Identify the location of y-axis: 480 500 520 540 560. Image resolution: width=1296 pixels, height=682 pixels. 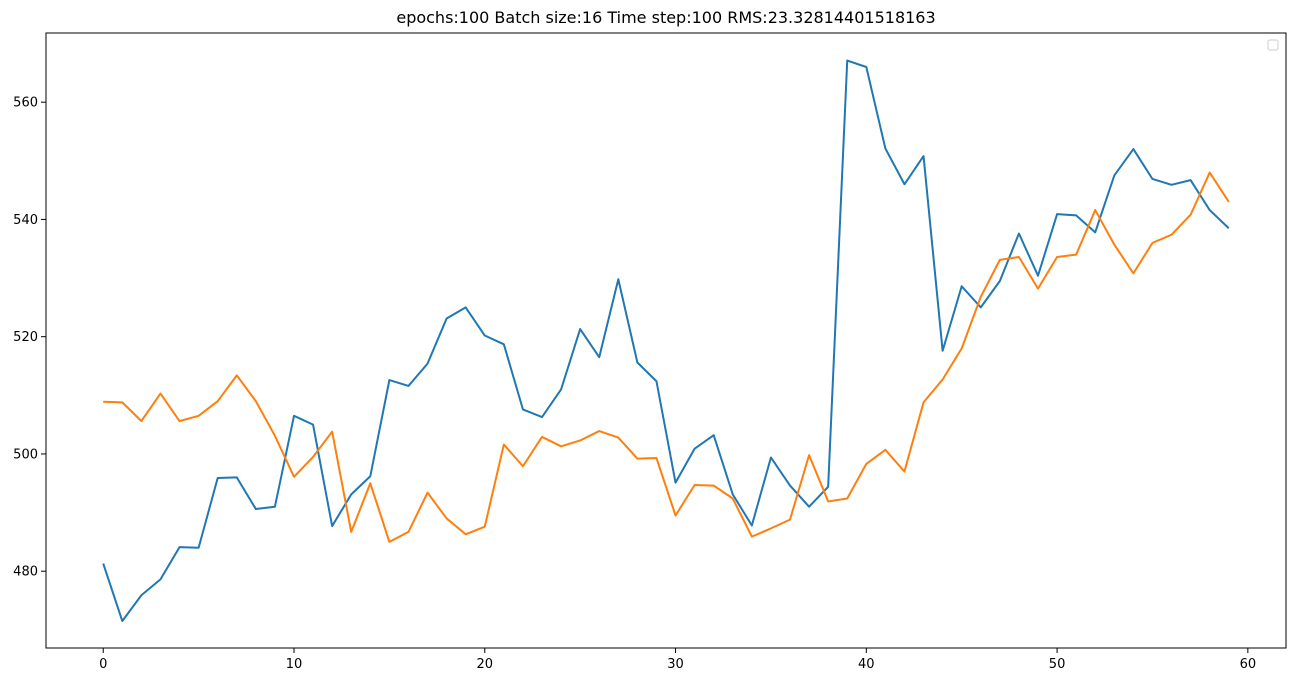
(29, 338).